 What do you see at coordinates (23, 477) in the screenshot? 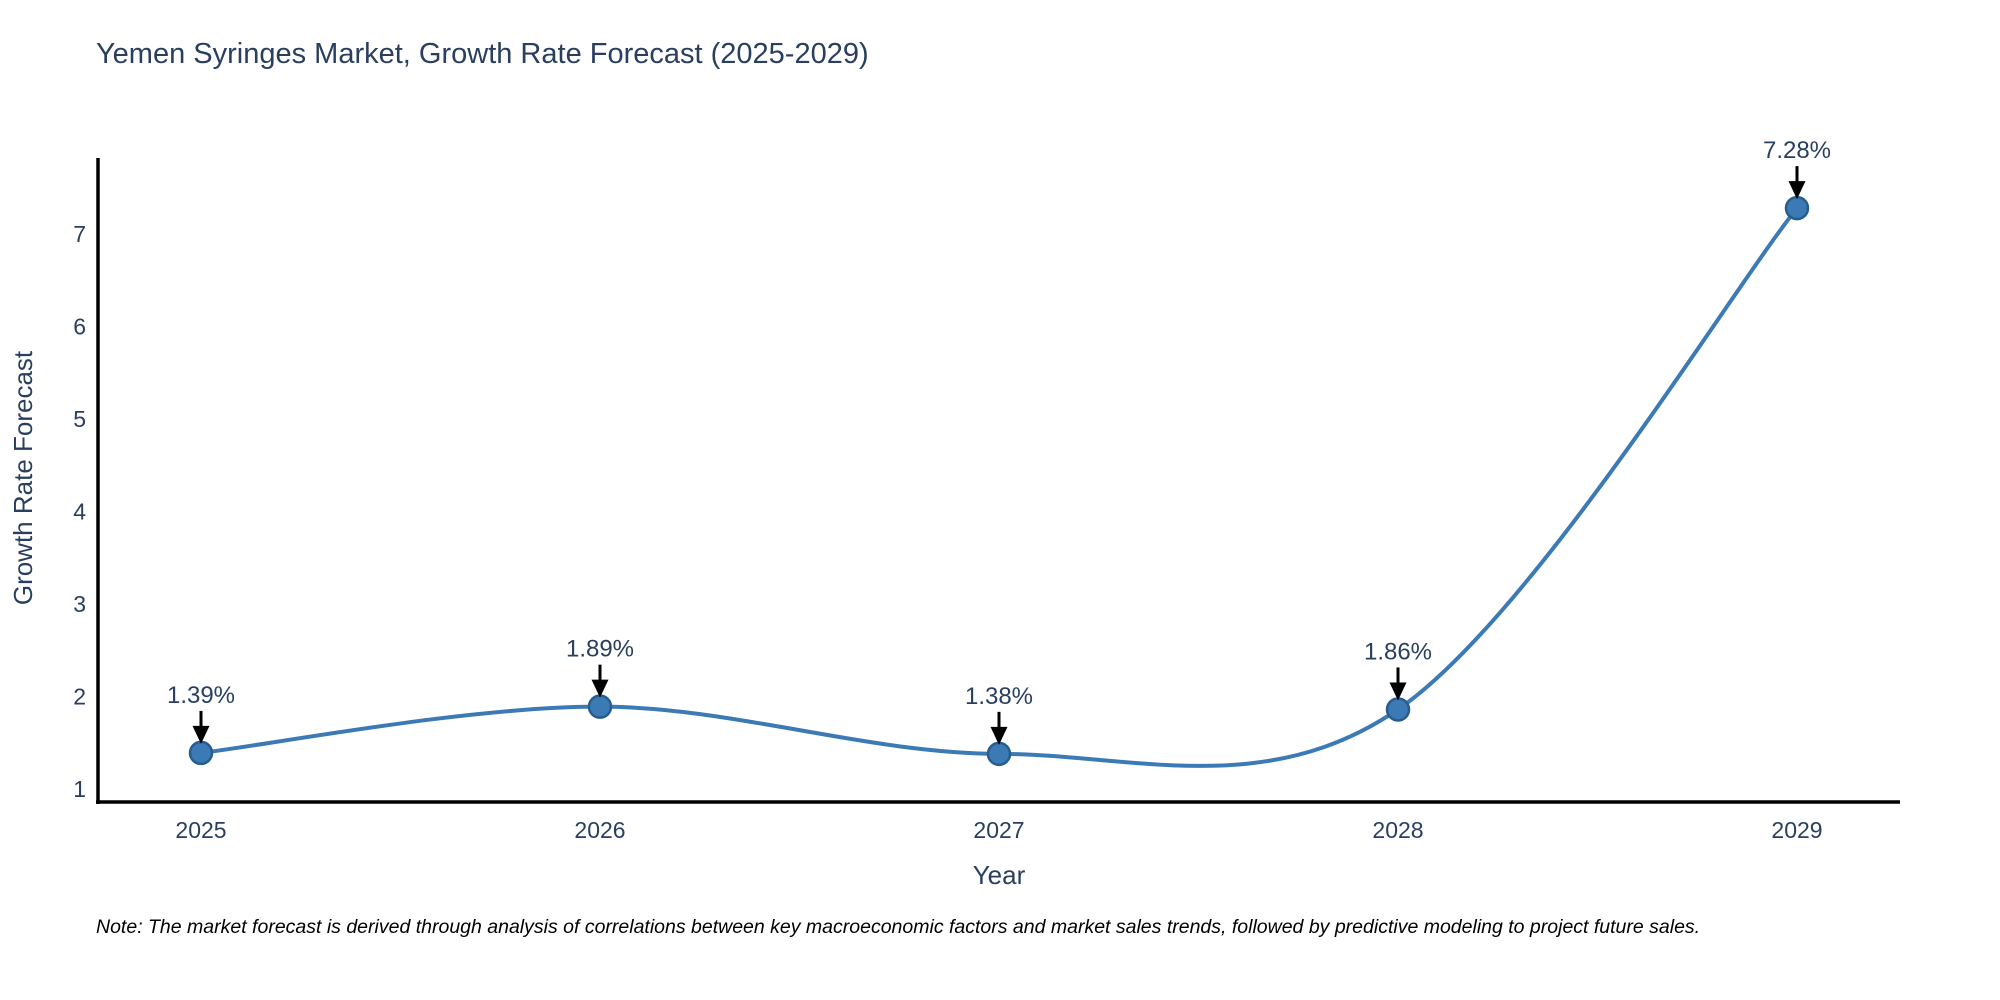
I see `y-axis-title: Growth Rate Forecast` at bounding box center [23, 477].